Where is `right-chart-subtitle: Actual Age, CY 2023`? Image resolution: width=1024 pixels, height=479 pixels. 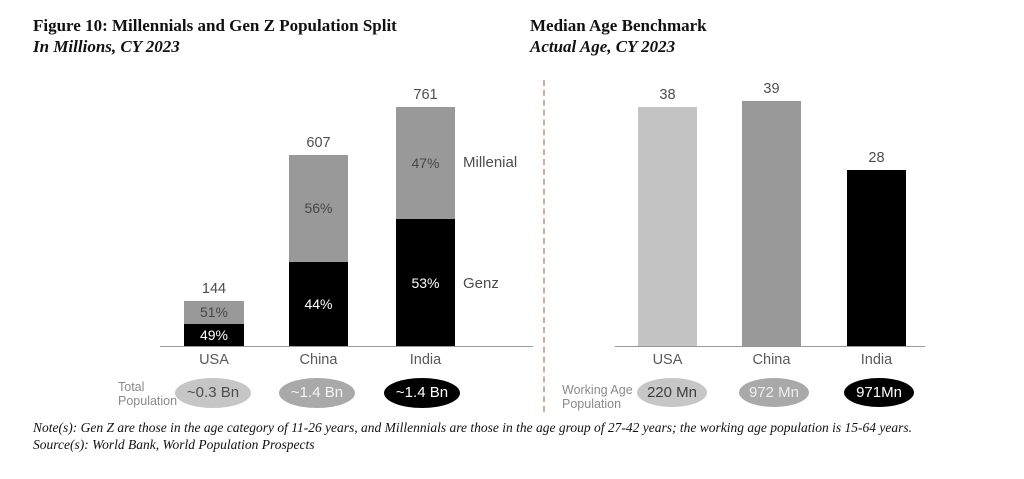
right-chart-subtitle: Actual Age, CY 2023 is located at coordinates (603, 46).